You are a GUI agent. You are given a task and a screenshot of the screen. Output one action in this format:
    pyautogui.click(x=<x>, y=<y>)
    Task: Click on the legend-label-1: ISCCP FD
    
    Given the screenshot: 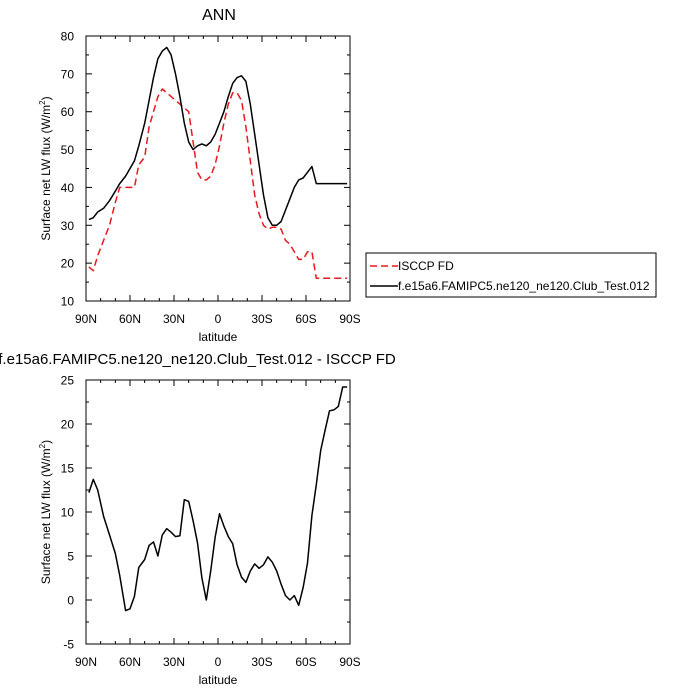 What is the action you would take?
    pyautogui.click(x=426, y=266)
    